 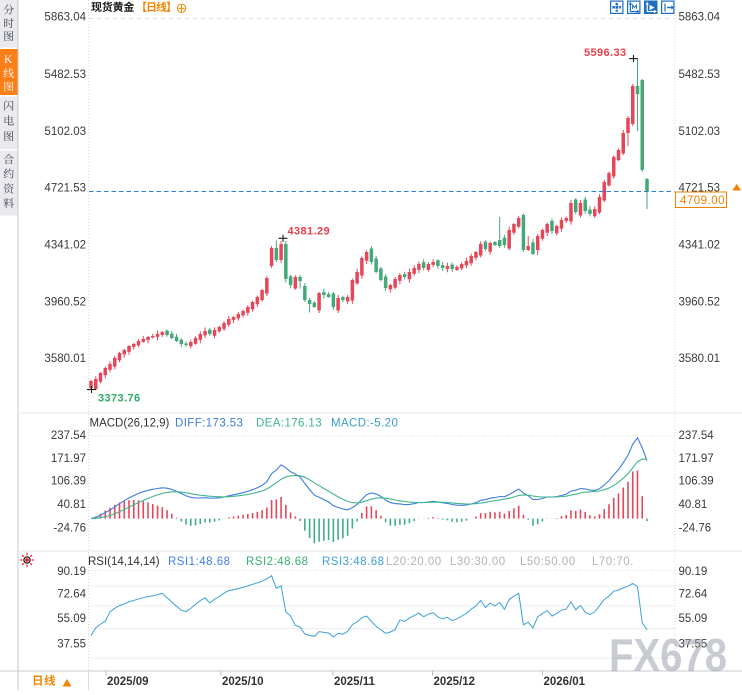 I want to click on svg-text: 2025/12, so click(x=455, y=682).